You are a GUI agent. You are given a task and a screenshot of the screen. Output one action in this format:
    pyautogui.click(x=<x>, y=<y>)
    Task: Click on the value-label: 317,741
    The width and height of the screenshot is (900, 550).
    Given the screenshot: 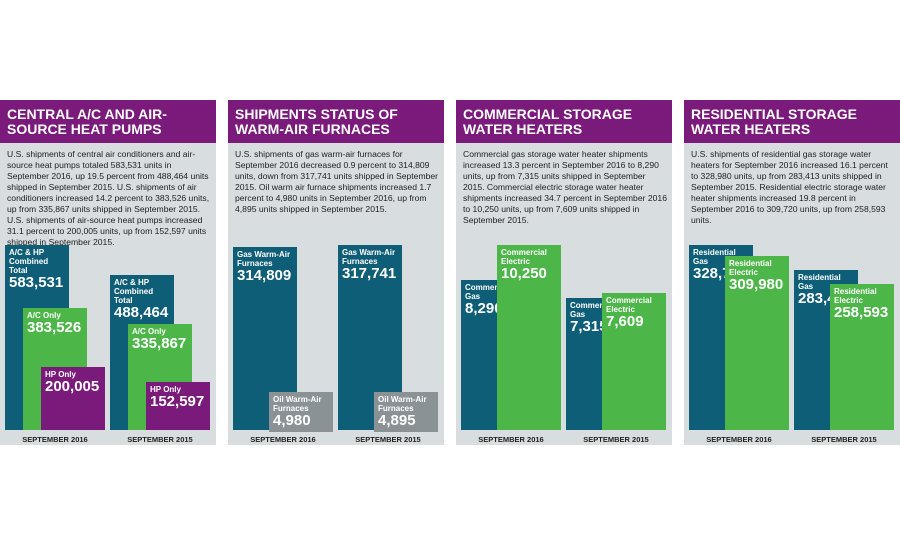 What is the action you would take?
    pyautogui.click(x=369, y=273)
    